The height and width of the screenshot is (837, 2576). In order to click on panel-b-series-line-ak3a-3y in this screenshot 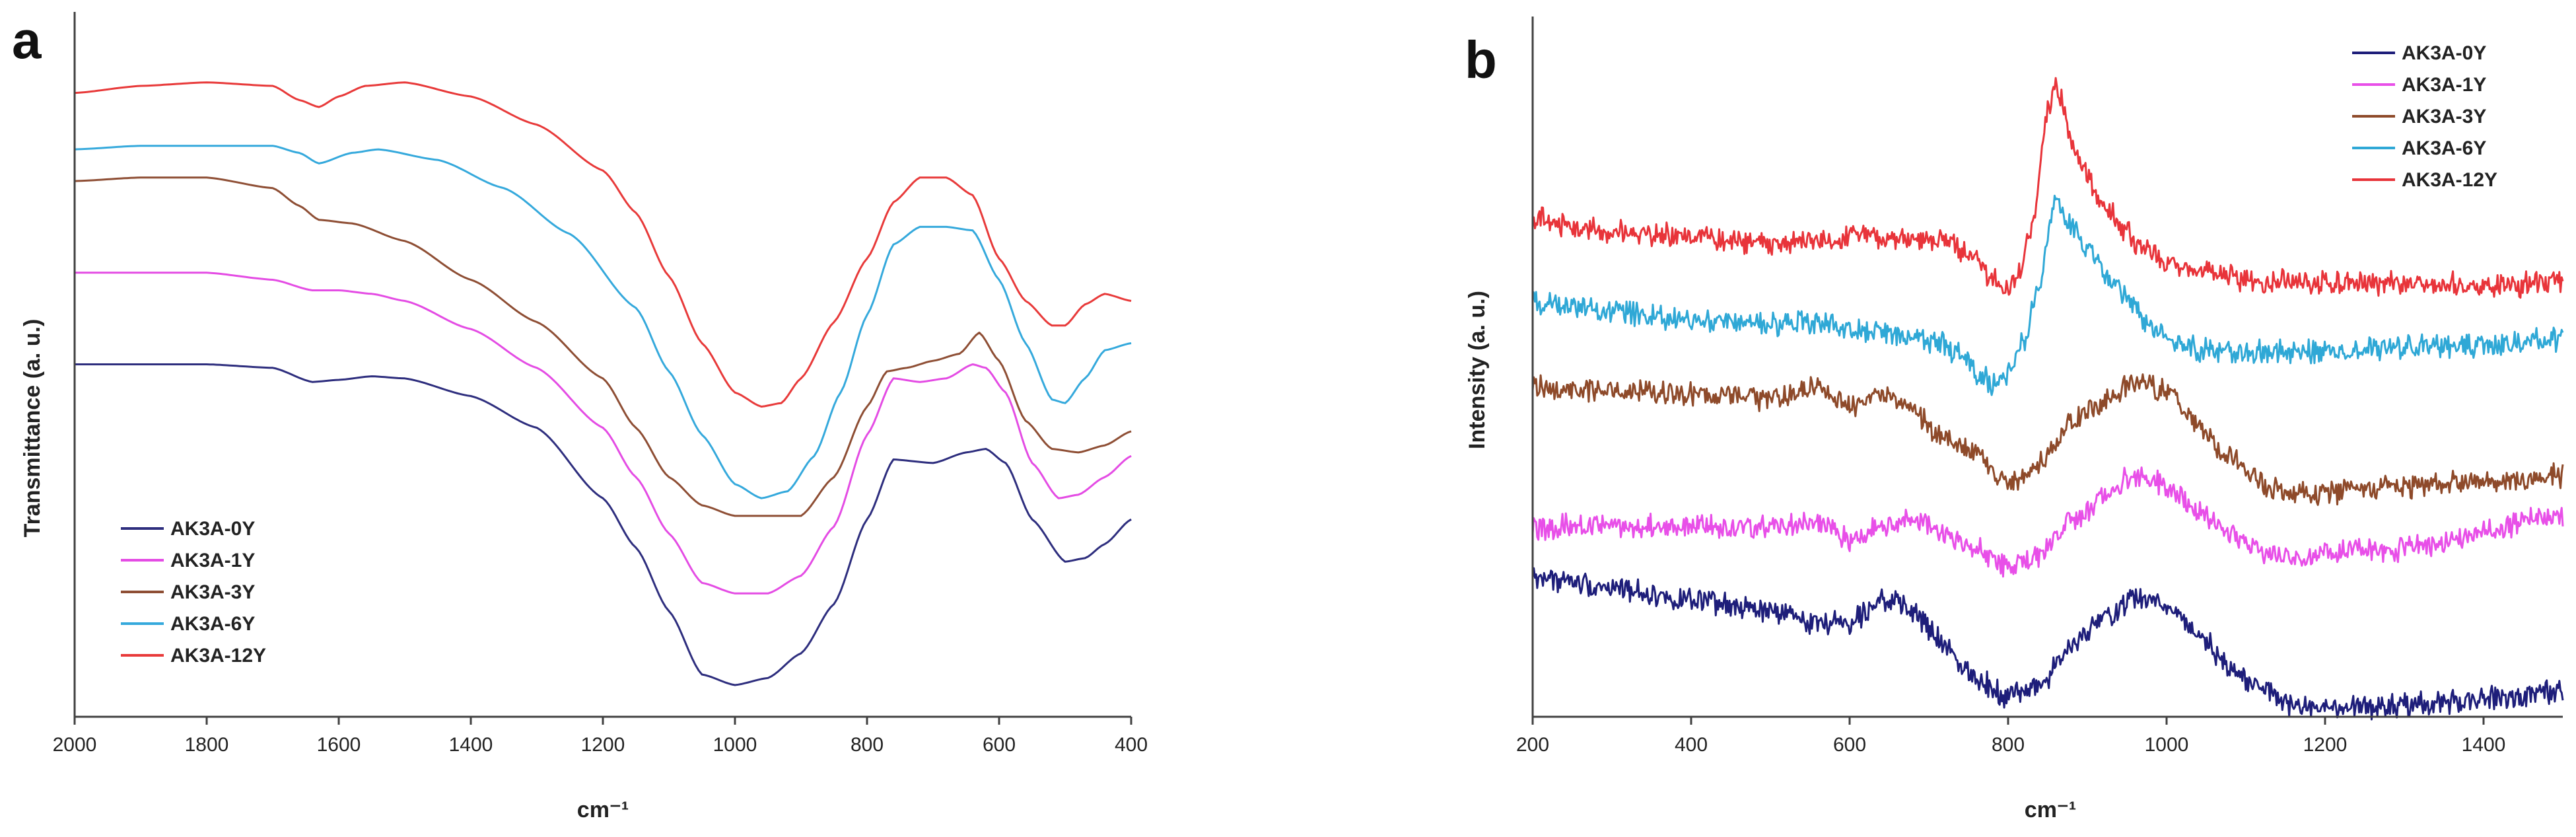, I will do `click(2048, 439)`.